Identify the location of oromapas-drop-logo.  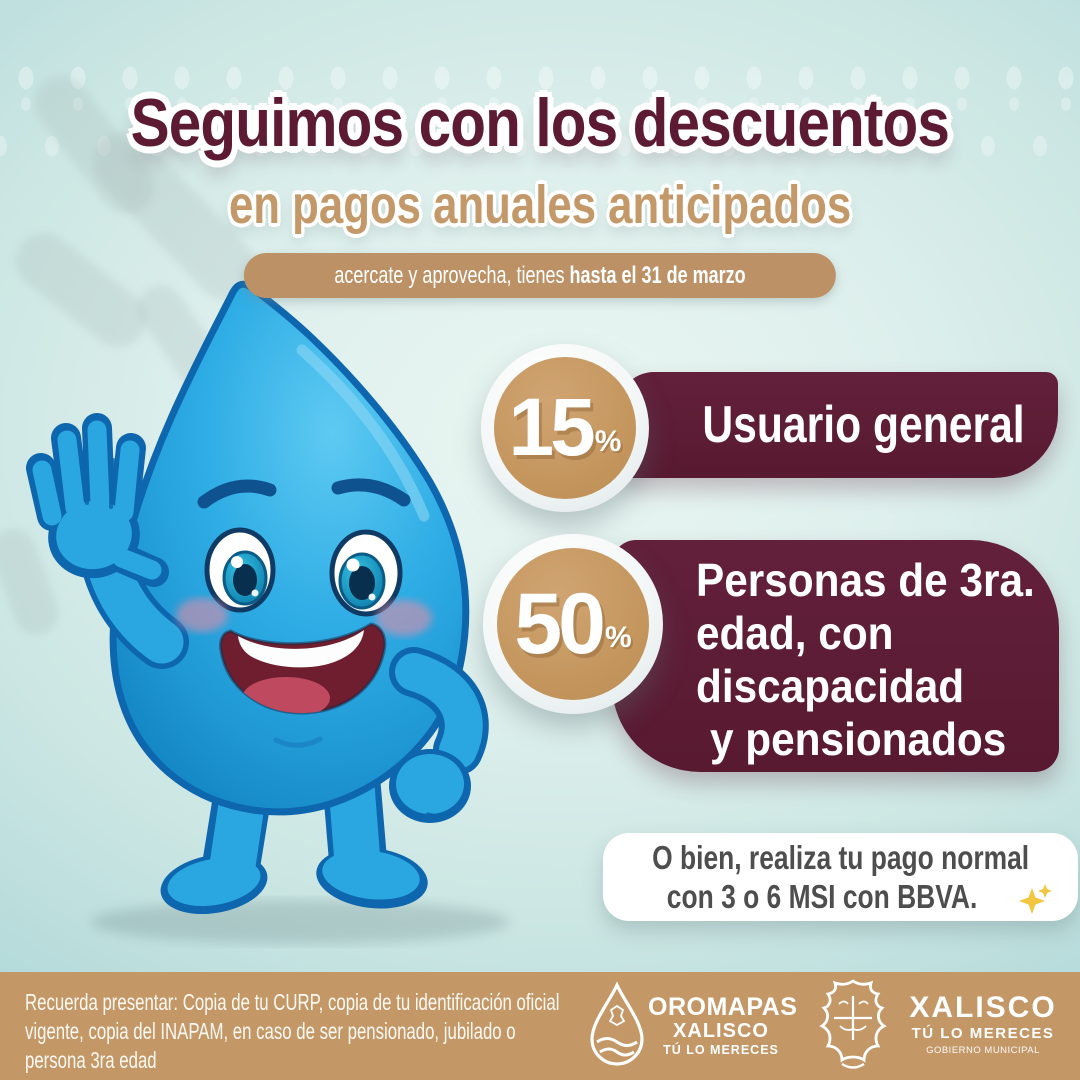
(617, 1024).